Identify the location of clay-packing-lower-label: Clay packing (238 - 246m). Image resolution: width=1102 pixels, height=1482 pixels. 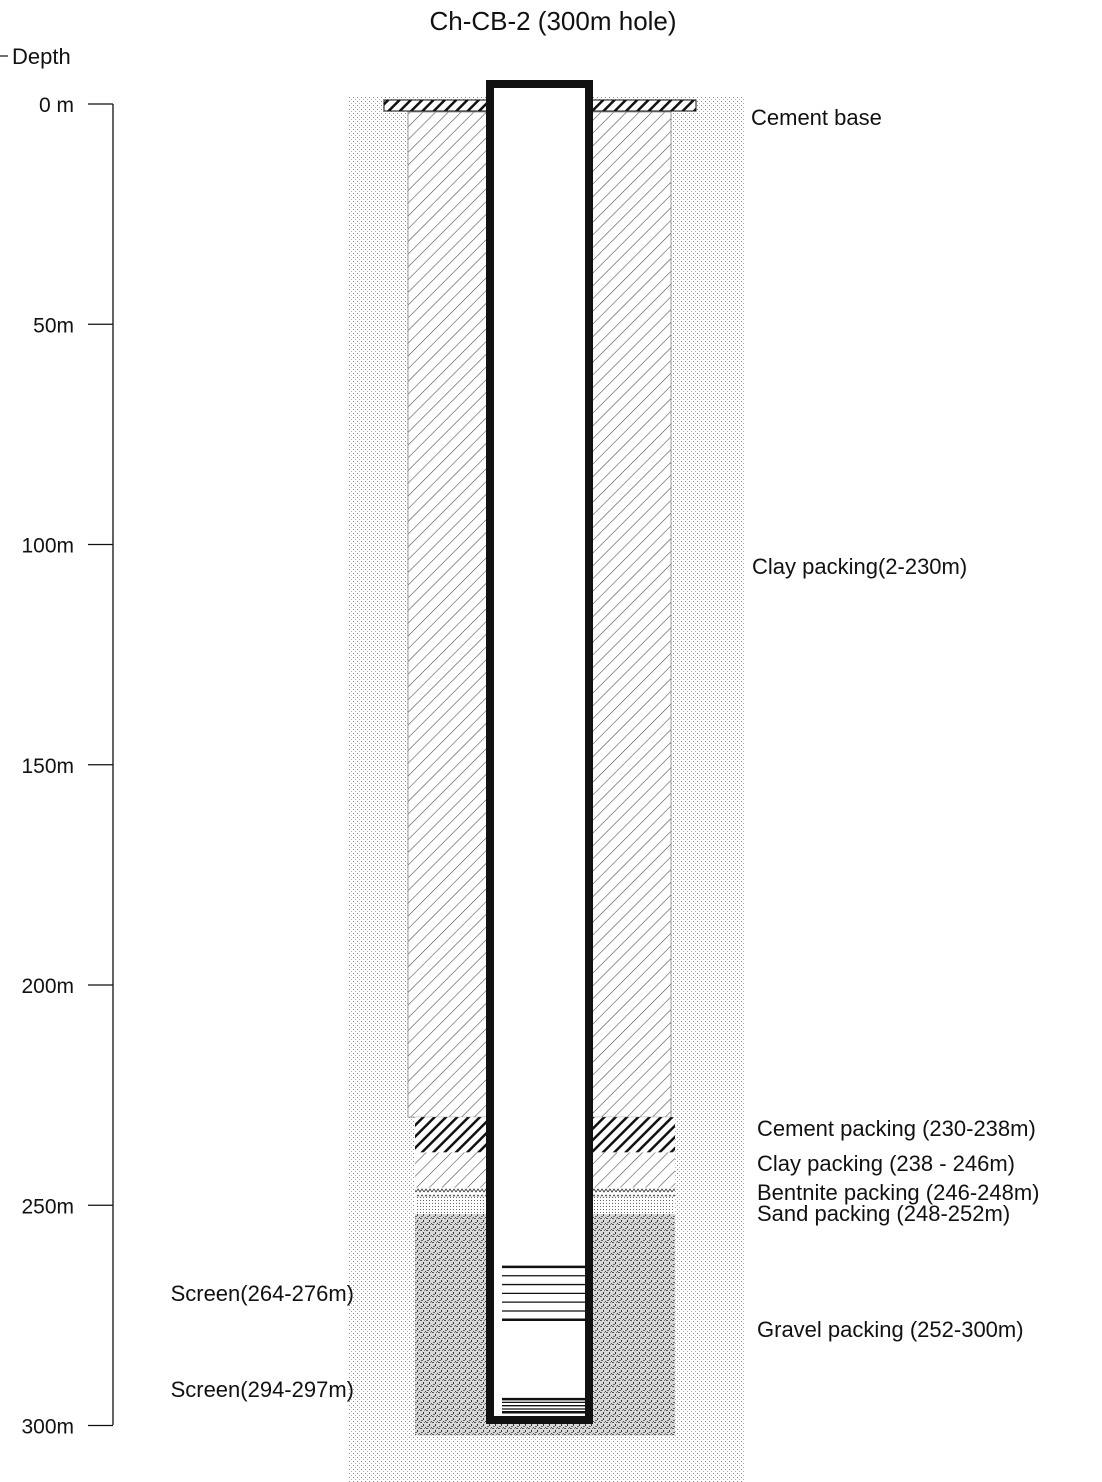
(886, 1163).